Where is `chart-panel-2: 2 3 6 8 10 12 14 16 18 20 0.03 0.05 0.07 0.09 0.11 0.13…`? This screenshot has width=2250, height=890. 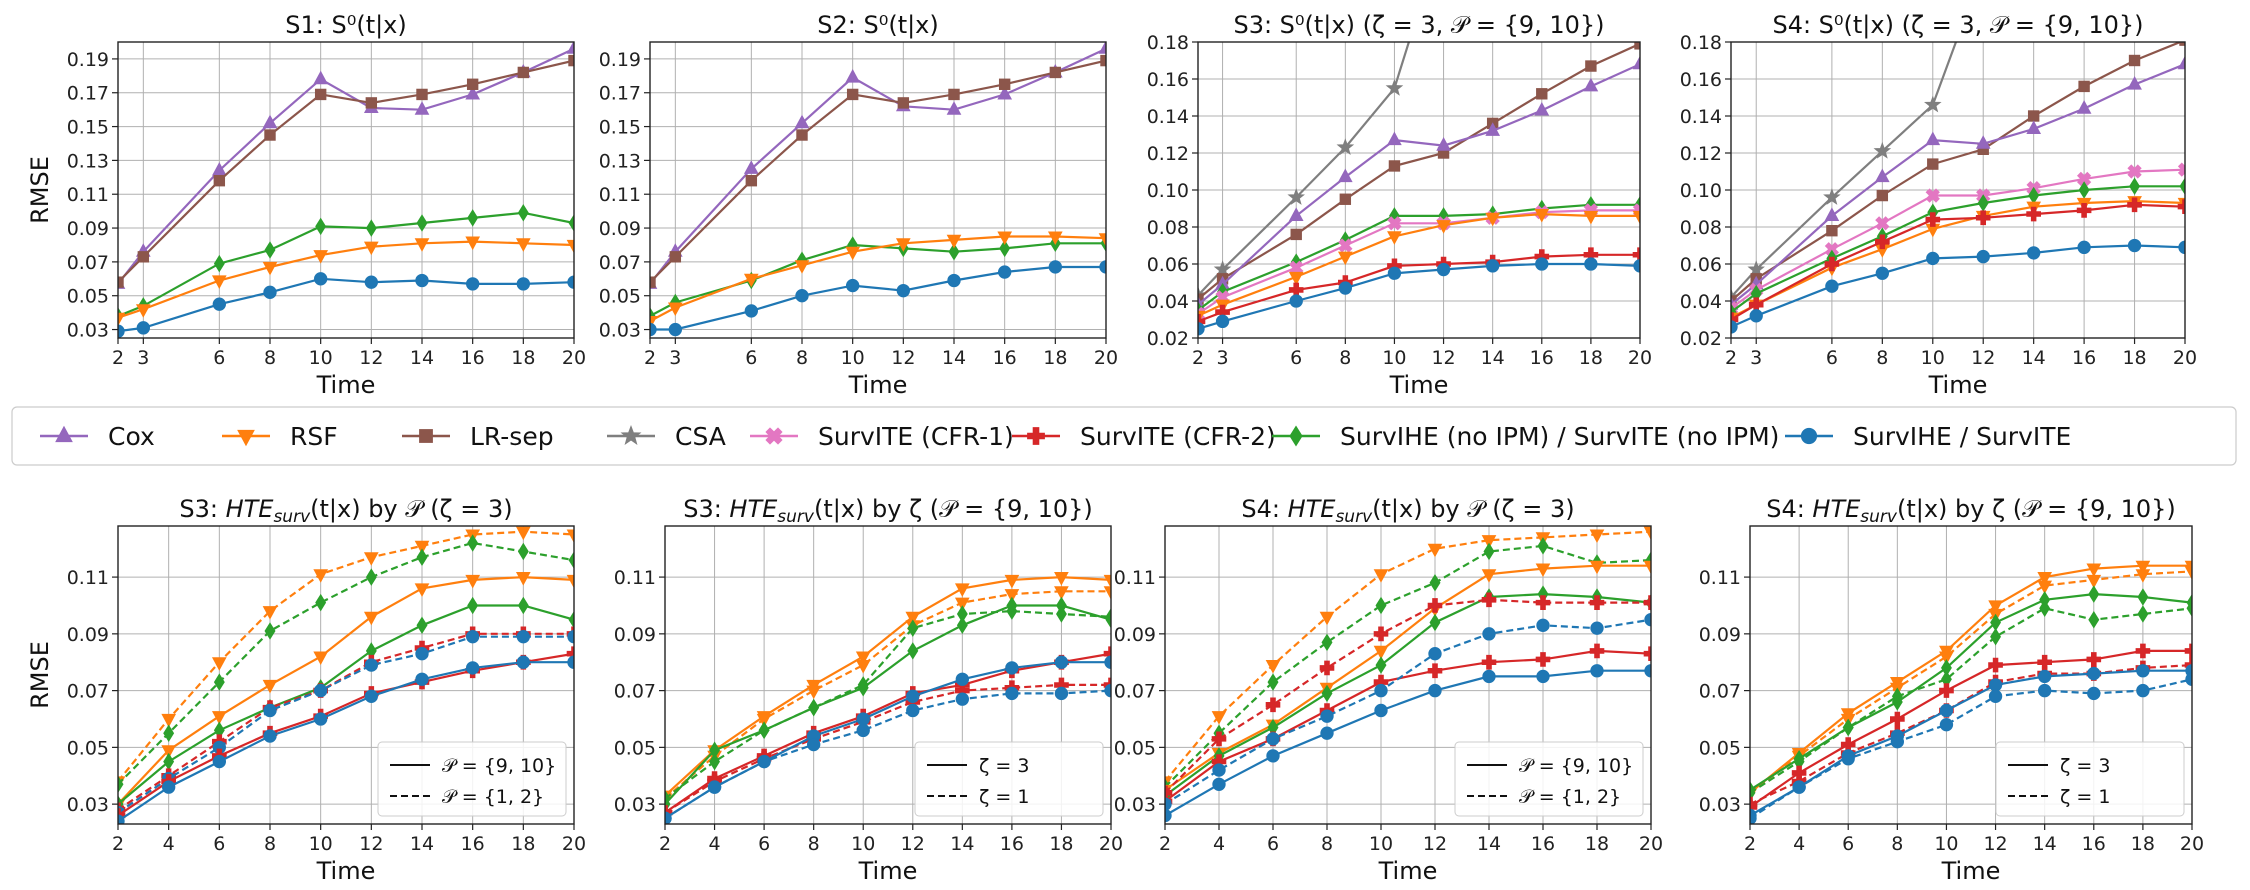 chart-panel-2: 2 3 6 8 10 12 14 16 18 20 0.03 0.05 0.07 0.09 0.11 0.13… is located at coordinates (858, 205).